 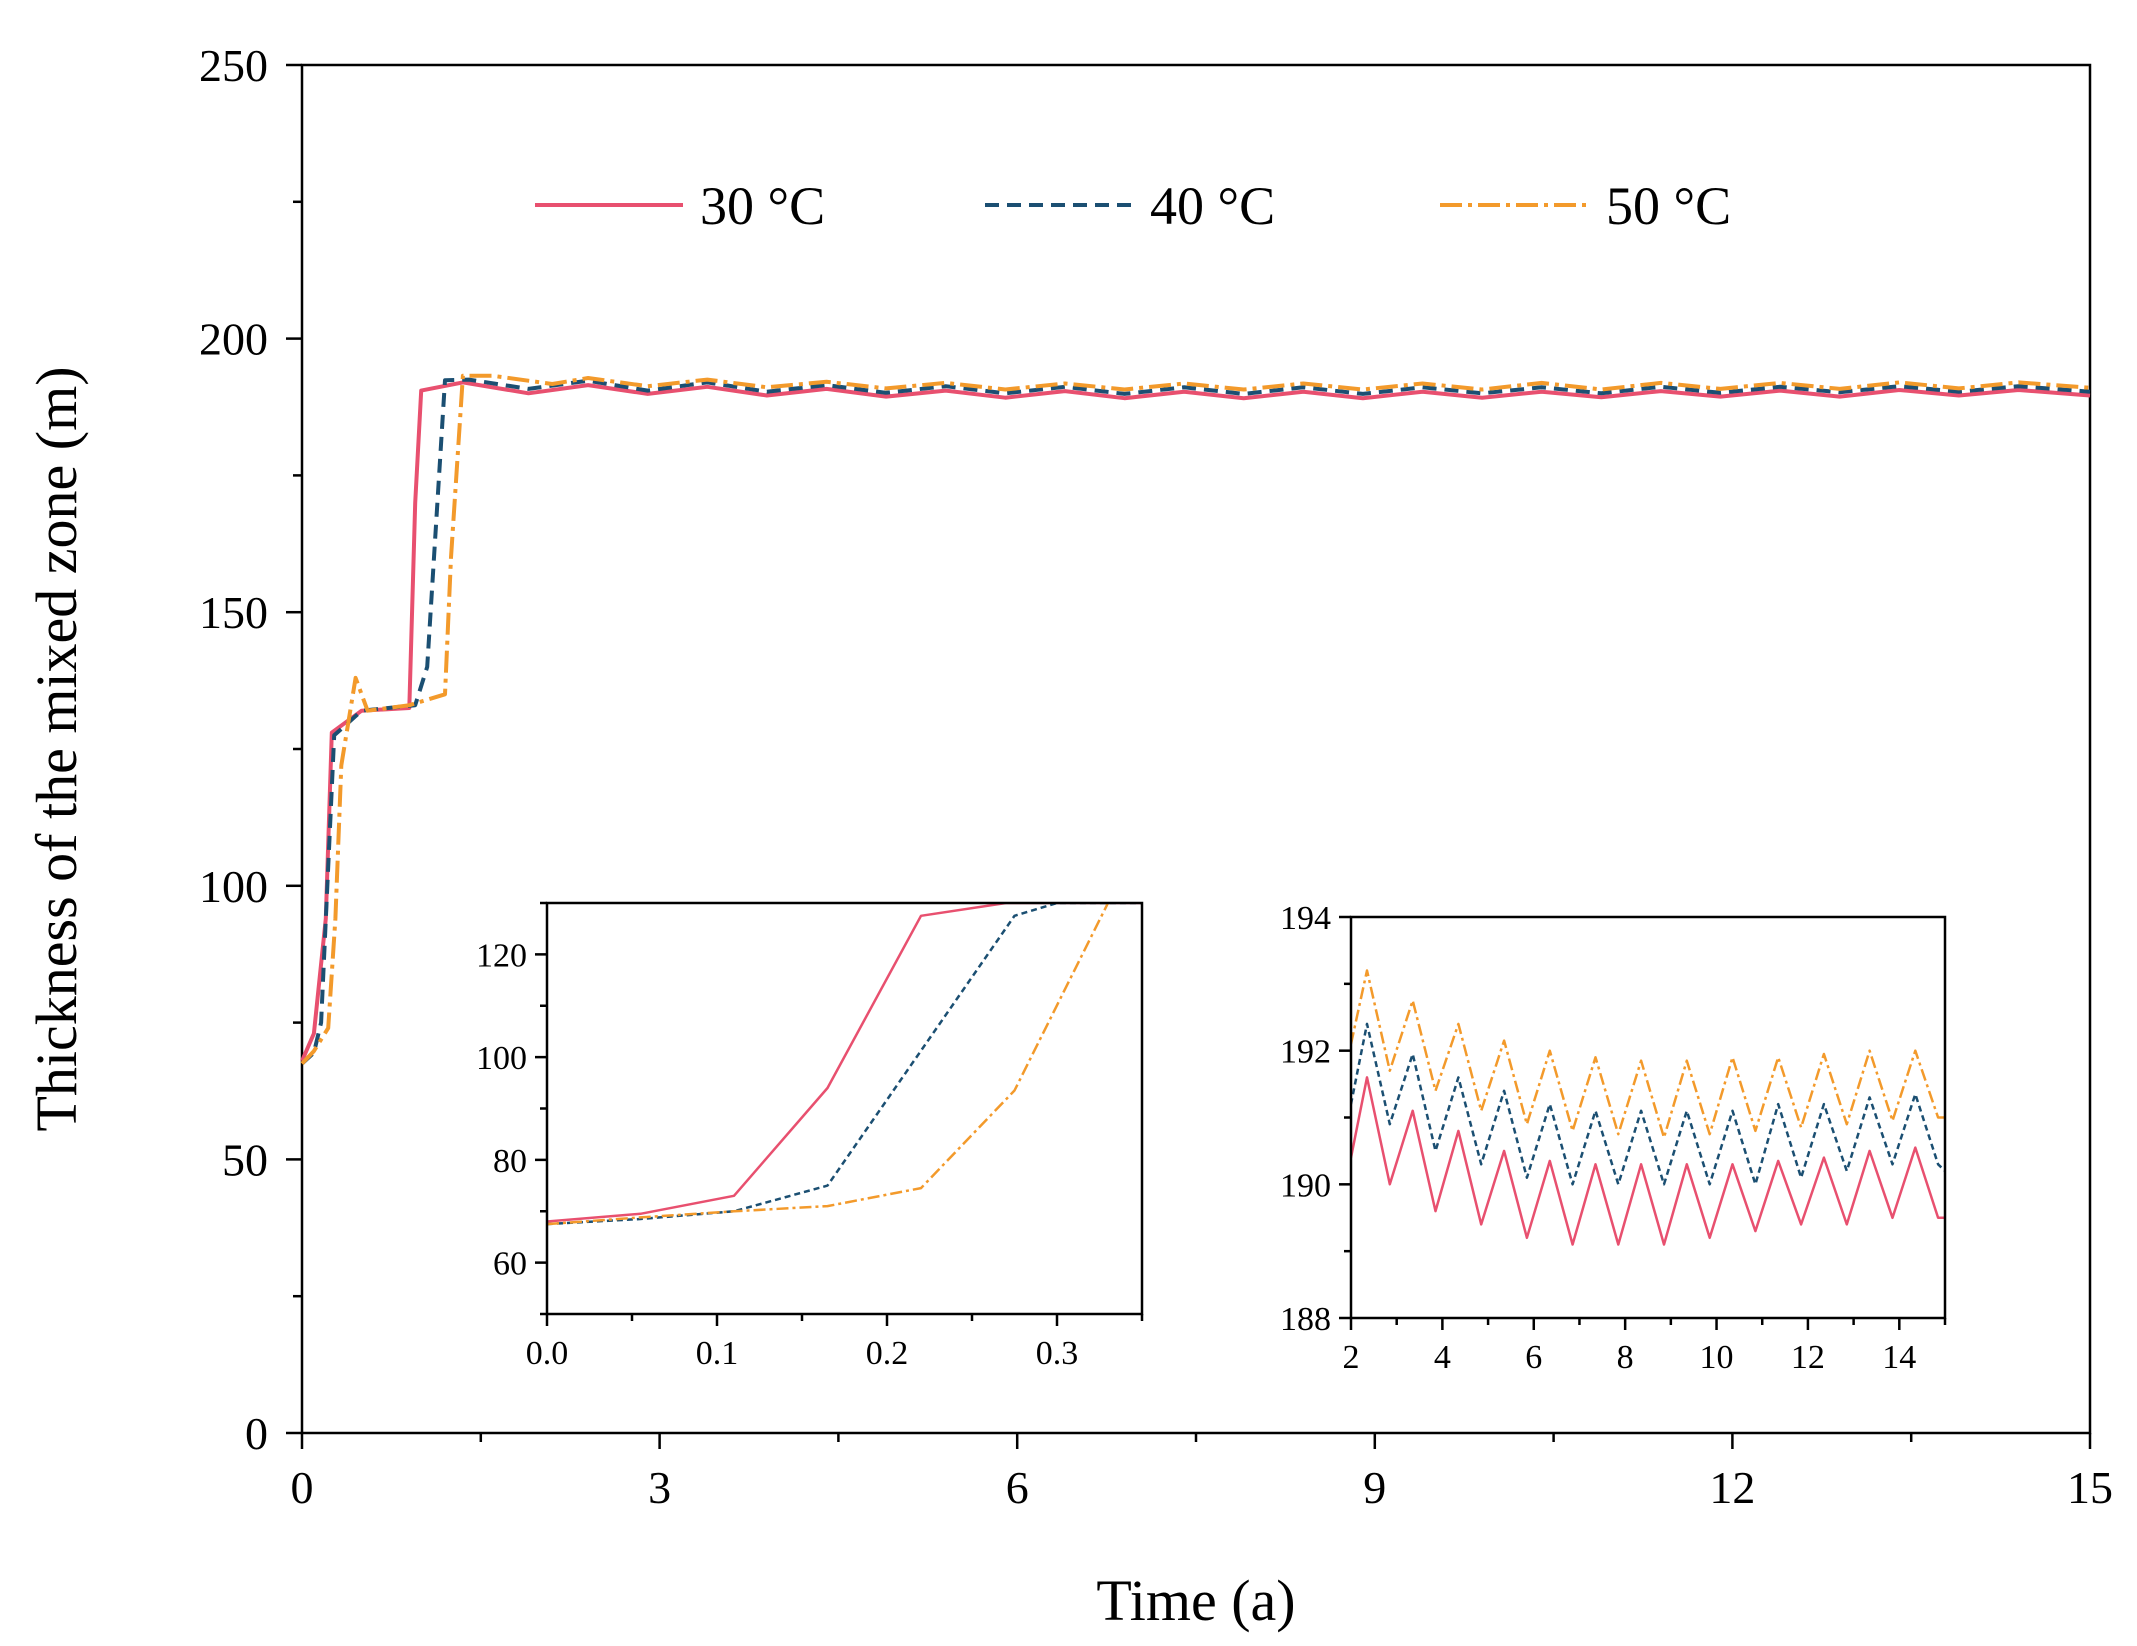 I want to click on inset-y-tick-label: 80, so click(x=510, y=1161).